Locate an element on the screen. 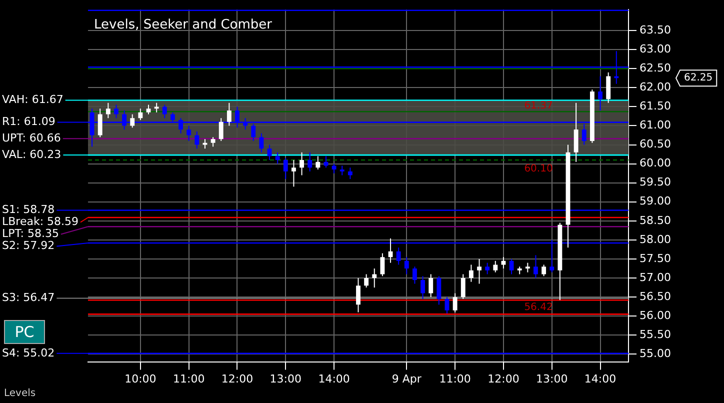  y-tick-label: 57.00 is located at coordinates (656, 277).